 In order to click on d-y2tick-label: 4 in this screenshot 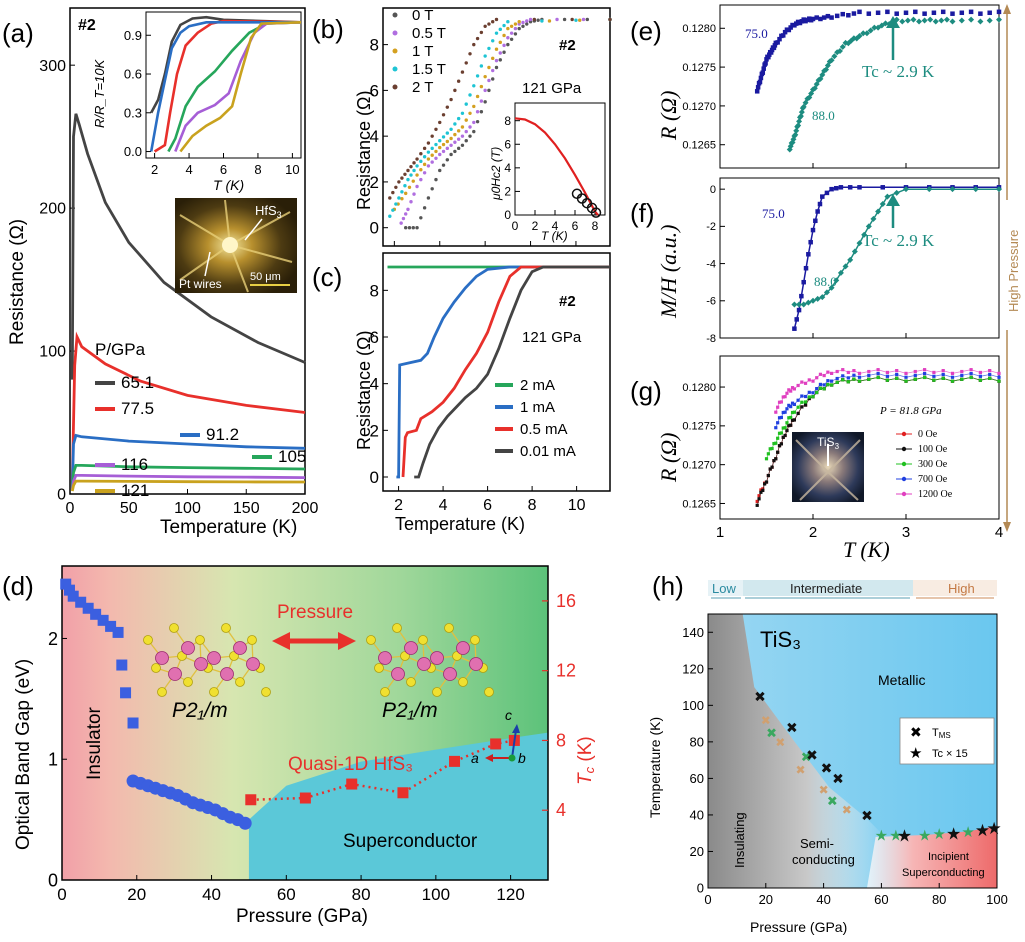, I will do `click(561, 810)`.